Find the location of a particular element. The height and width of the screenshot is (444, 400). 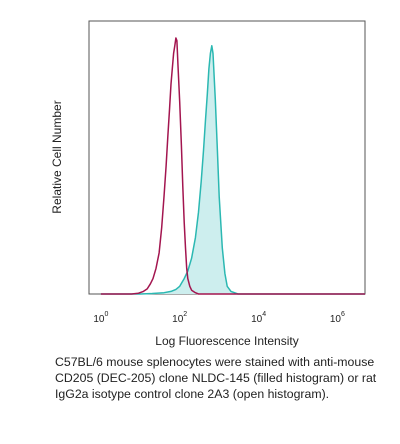

x-tick-label-3: 10⁶ is located at coordinates (337, 318).